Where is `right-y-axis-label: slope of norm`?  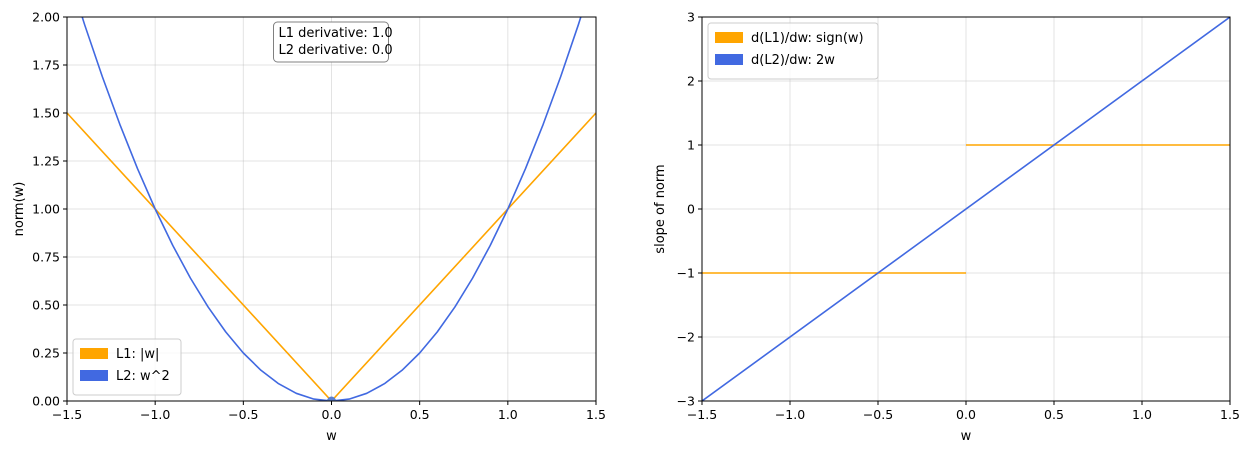 right-y-axis-label: slope of norm is located at coordinates (660, 208).